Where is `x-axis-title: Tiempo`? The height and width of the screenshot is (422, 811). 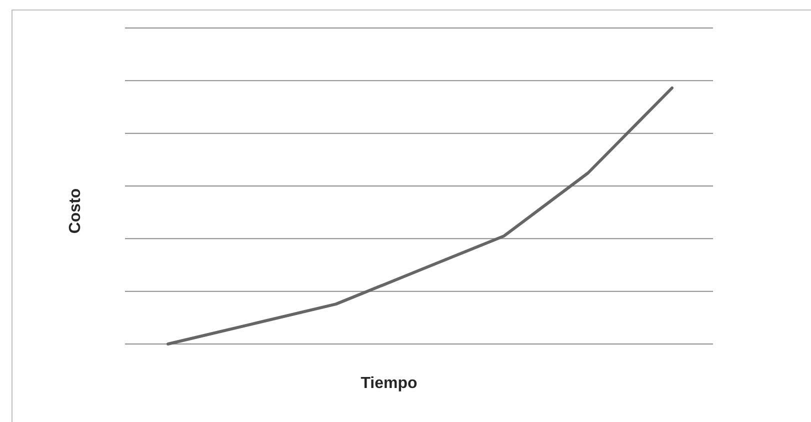
x-axis-title: Tiempo is located at coordinates (389, 383).